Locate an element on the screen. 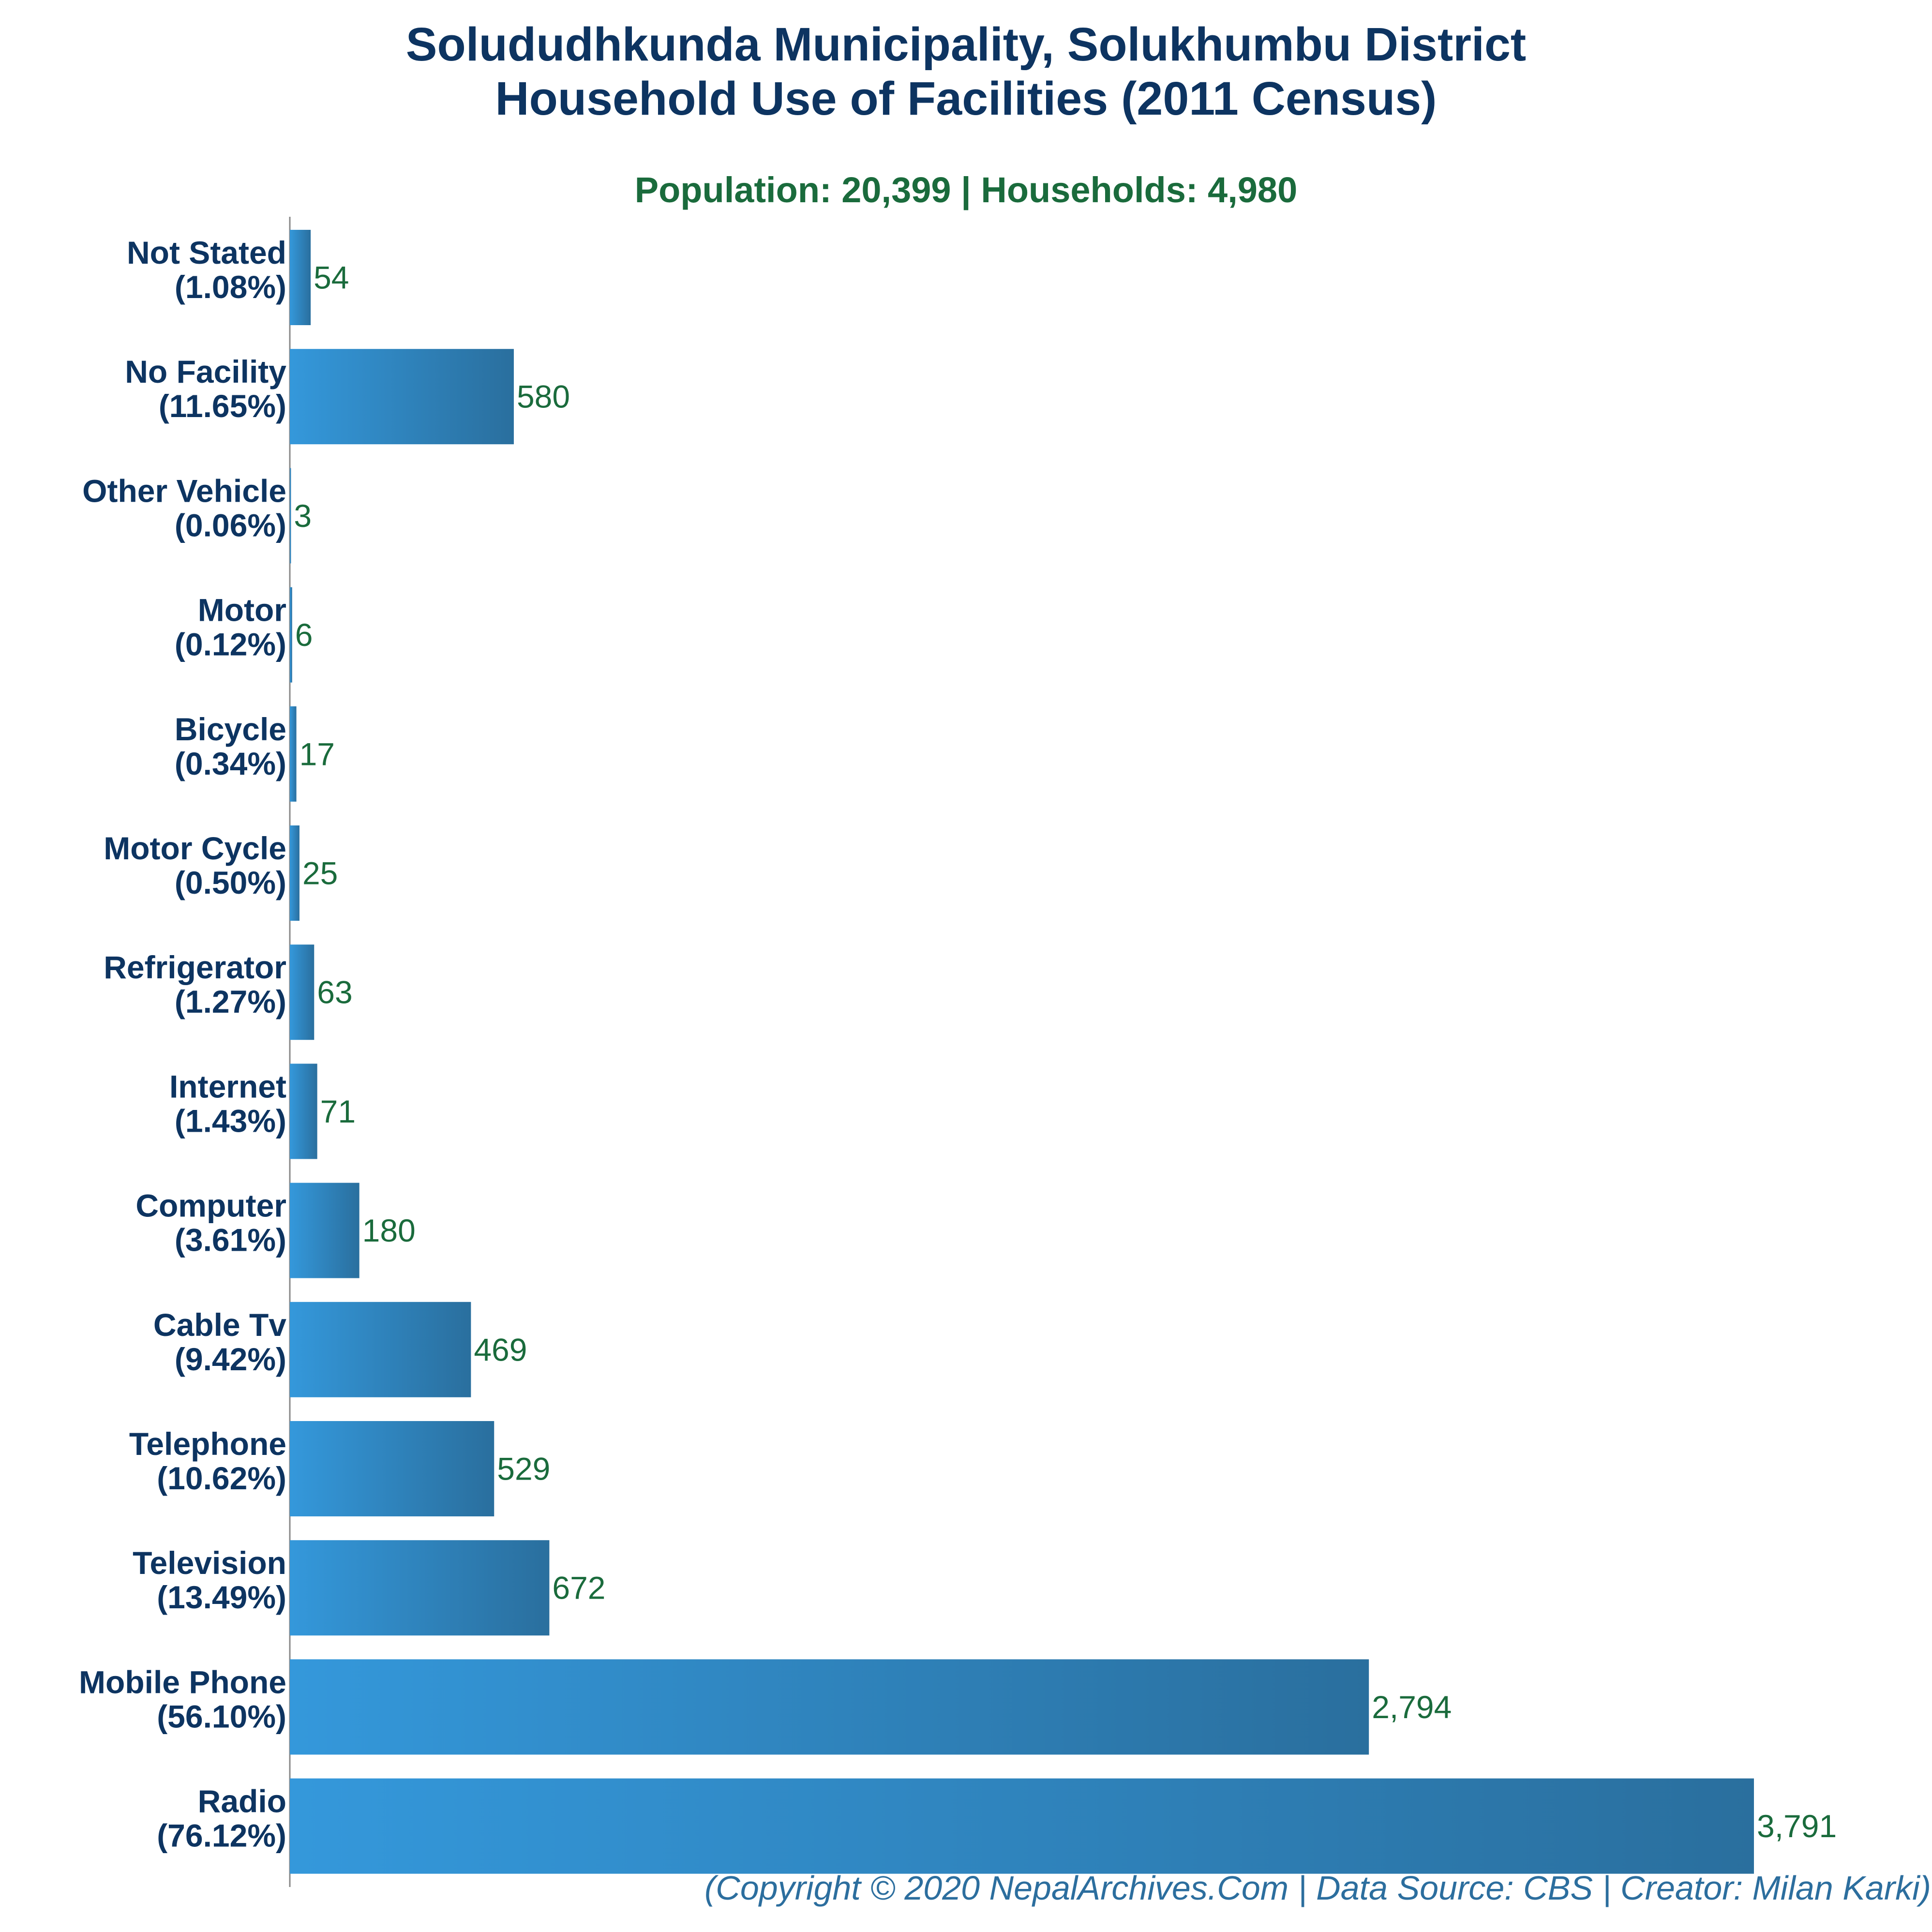  category-label-telephone: Telephone (10.62%) is located at coordinates (207, 1461).